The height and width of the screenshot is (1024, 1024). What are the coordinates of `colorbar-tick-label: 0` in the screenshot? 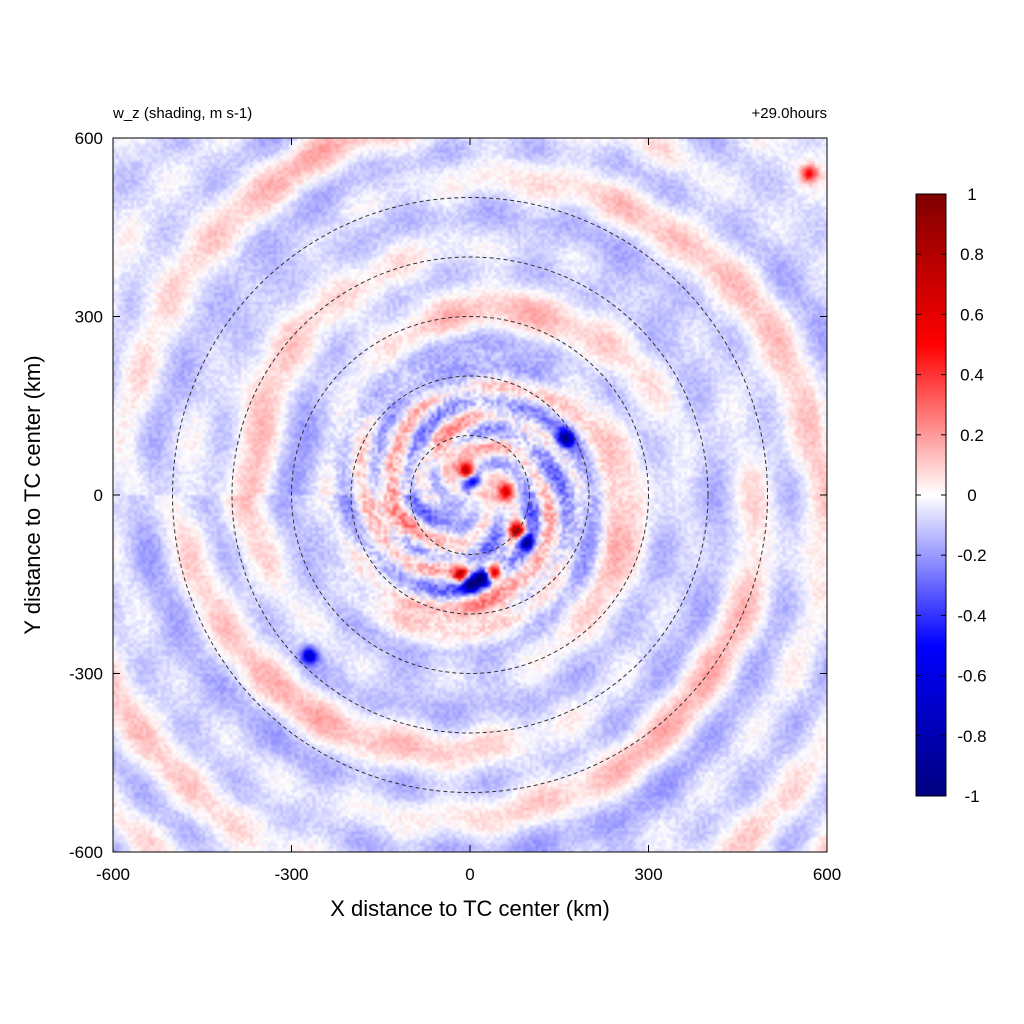 It's located at (971, 495).